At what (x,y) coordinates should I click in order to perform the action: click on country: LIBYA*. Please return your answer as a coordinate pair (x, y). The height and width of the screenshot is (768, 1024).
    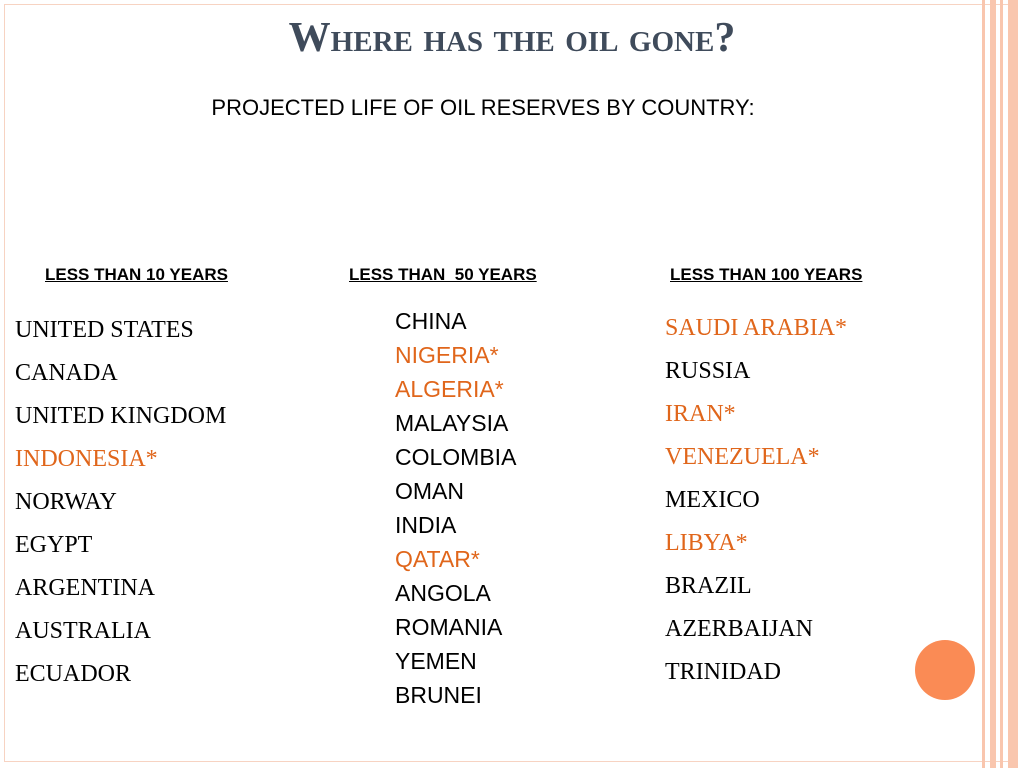
    Looking at the image, I should click on (706, 543).